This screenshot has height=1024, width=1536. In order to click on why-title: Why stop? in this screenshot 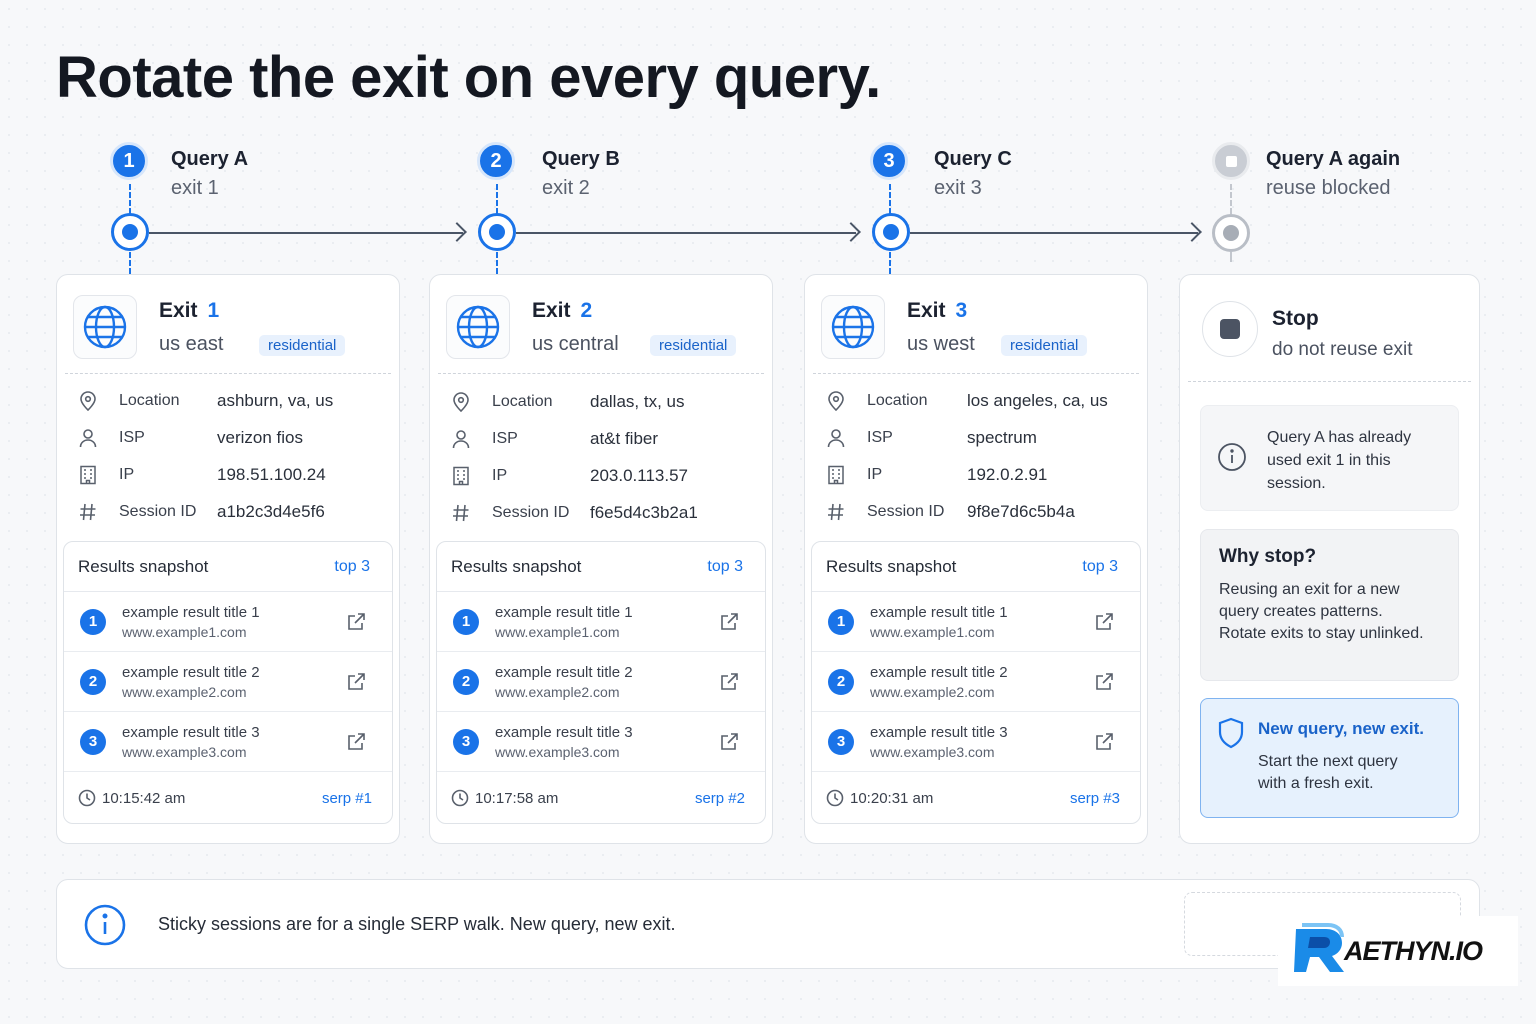, I will do `click(1268, 556)`.